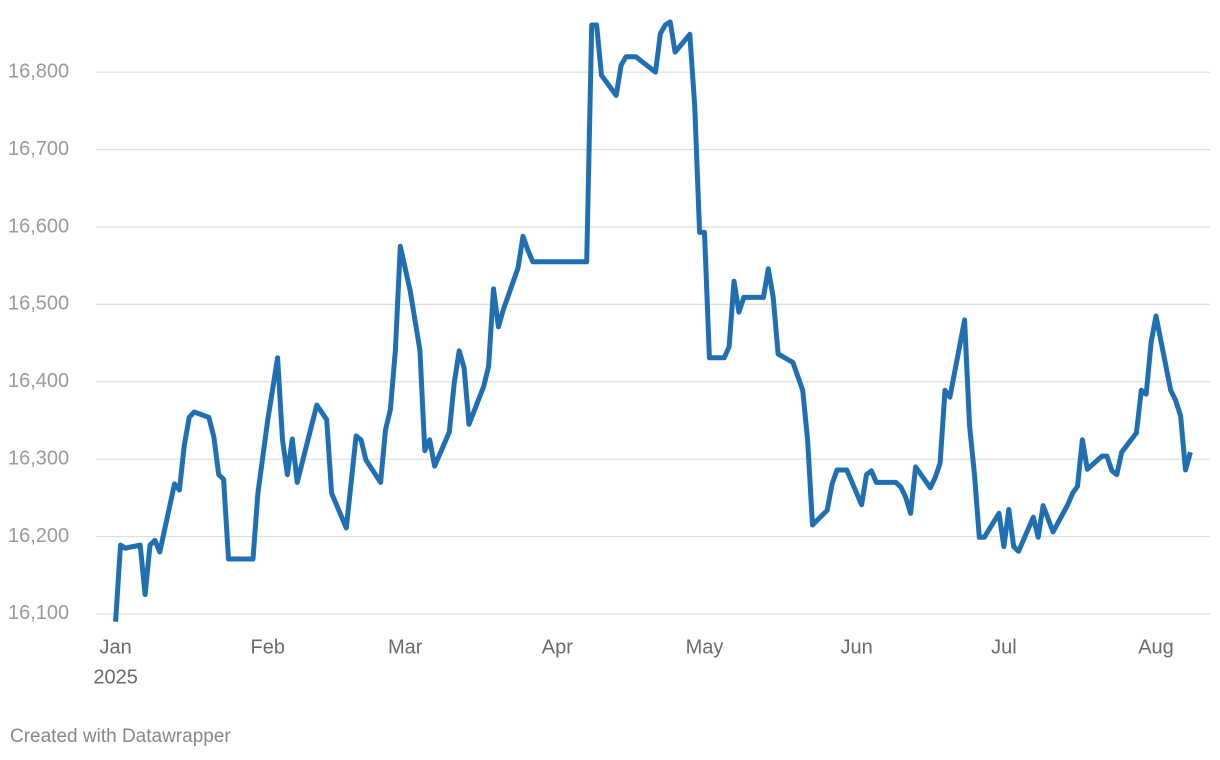 The height and width of the screenshot is (760, 1220). I want to click on x-year-label: 2025, so click(115, 677).